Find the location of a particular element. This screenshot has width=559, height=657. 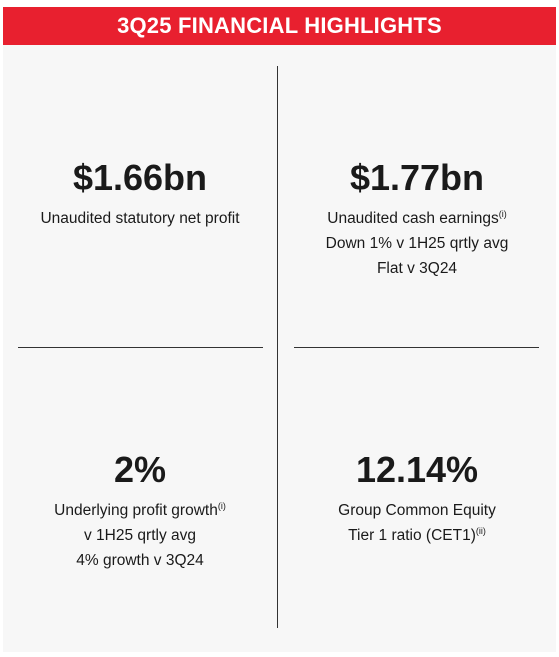

highlight-label: Unaudited cash earnings(i) is located at coordinates (417, 217).